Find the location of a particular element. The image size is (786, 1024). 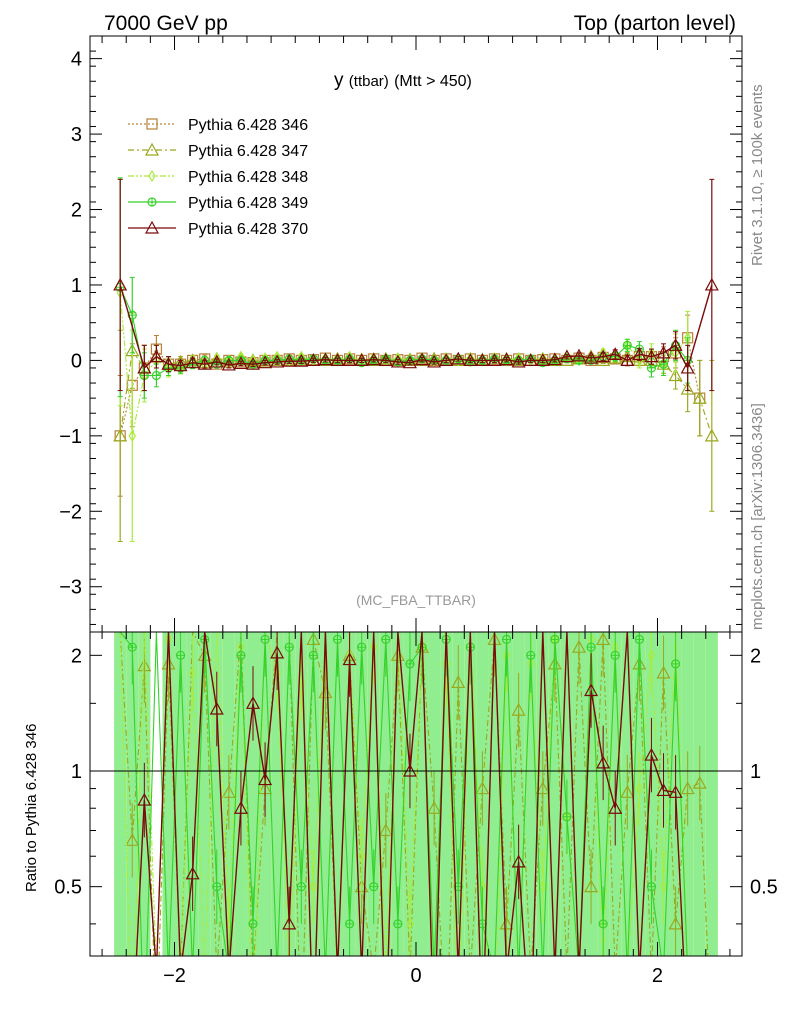

header-left-title: 7000 GeV pp is located at coordinates (166, 23).